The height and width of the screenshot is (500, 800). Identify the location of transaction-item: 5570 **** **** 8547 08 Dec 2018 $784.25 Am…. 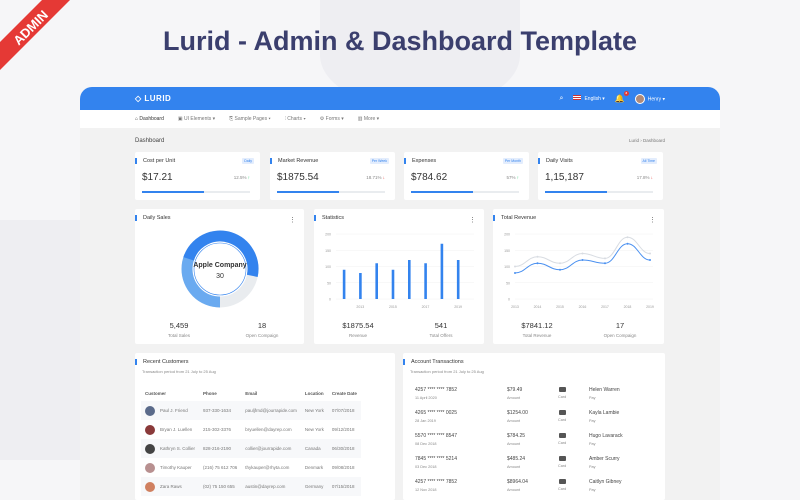
(535, 443).